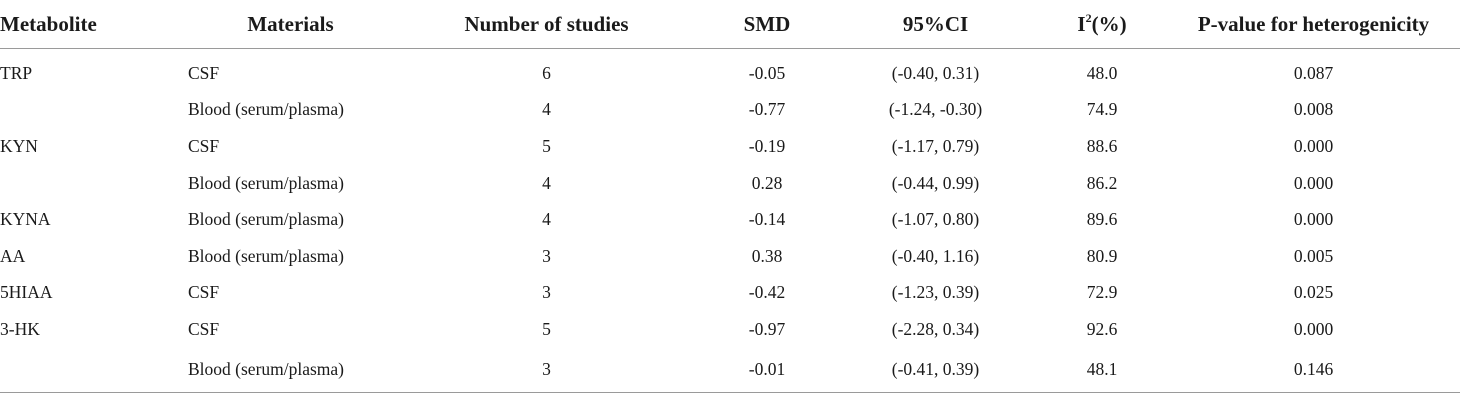  I want to click on cell-metabolite: AA, so click(13, 255).